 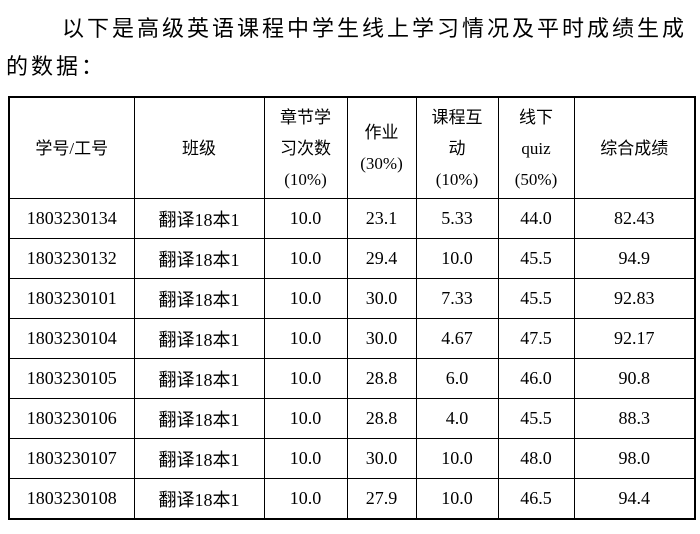 I want to click on cell-composite-score: 82.43, so click(x=634, y=218).